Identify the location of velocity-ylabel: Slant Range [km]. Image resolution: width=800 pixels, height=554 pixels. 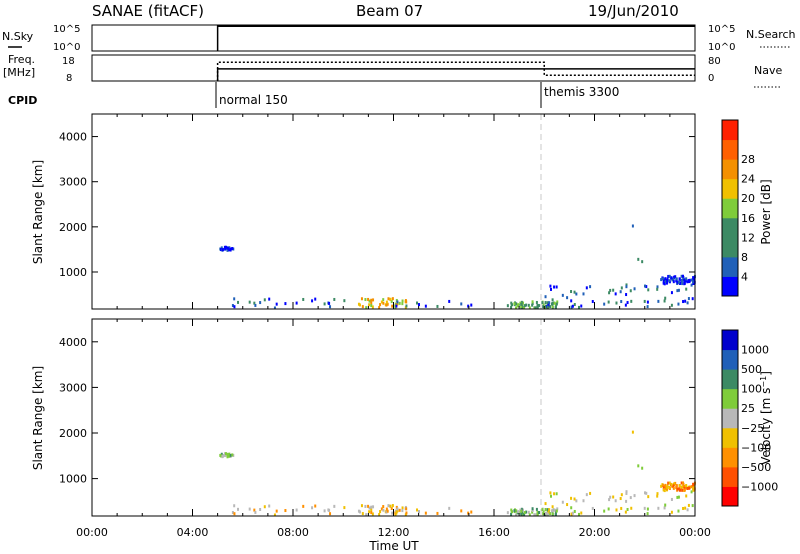
(38, 418).